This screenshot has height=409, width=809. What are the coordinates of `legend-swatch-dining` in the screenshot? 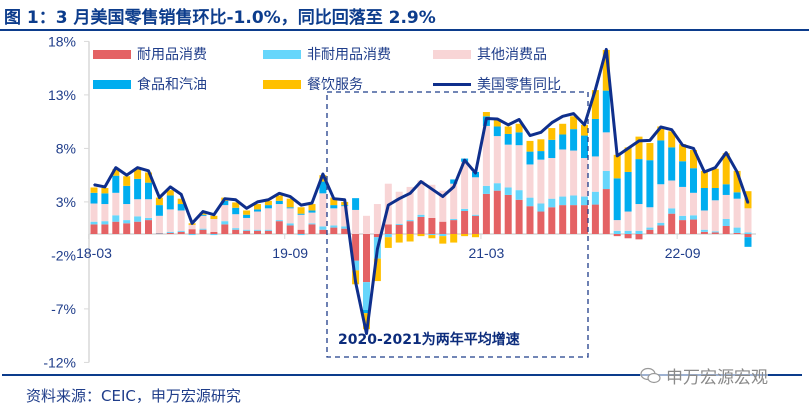 It's located at (282, 84).